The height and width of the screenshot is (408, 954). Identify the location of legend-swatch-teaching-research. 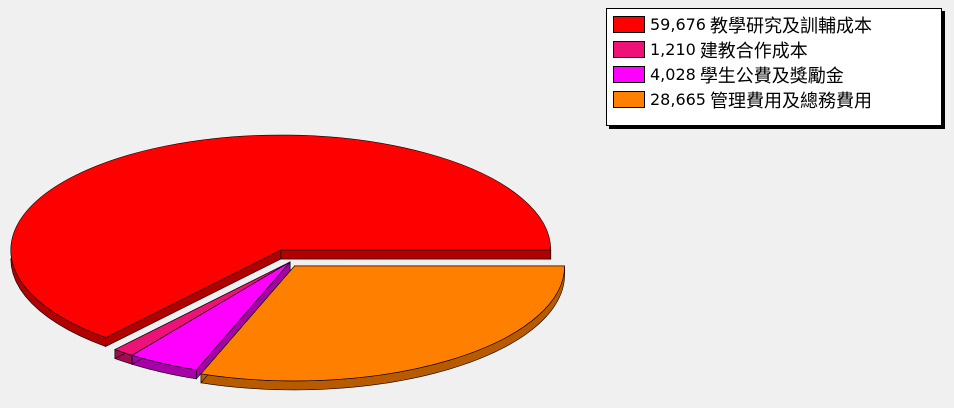
(629, 24).